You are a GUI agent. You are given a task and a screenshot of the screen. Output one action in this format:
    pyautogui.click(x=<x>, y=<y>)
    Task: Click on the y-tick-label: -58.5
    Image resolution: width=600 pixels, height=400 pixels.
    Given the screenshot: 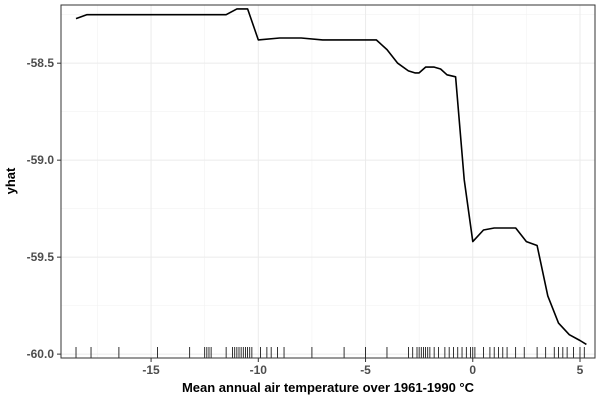 What is the action you would take?
    pyautogui.click(x=41, y=63)
    